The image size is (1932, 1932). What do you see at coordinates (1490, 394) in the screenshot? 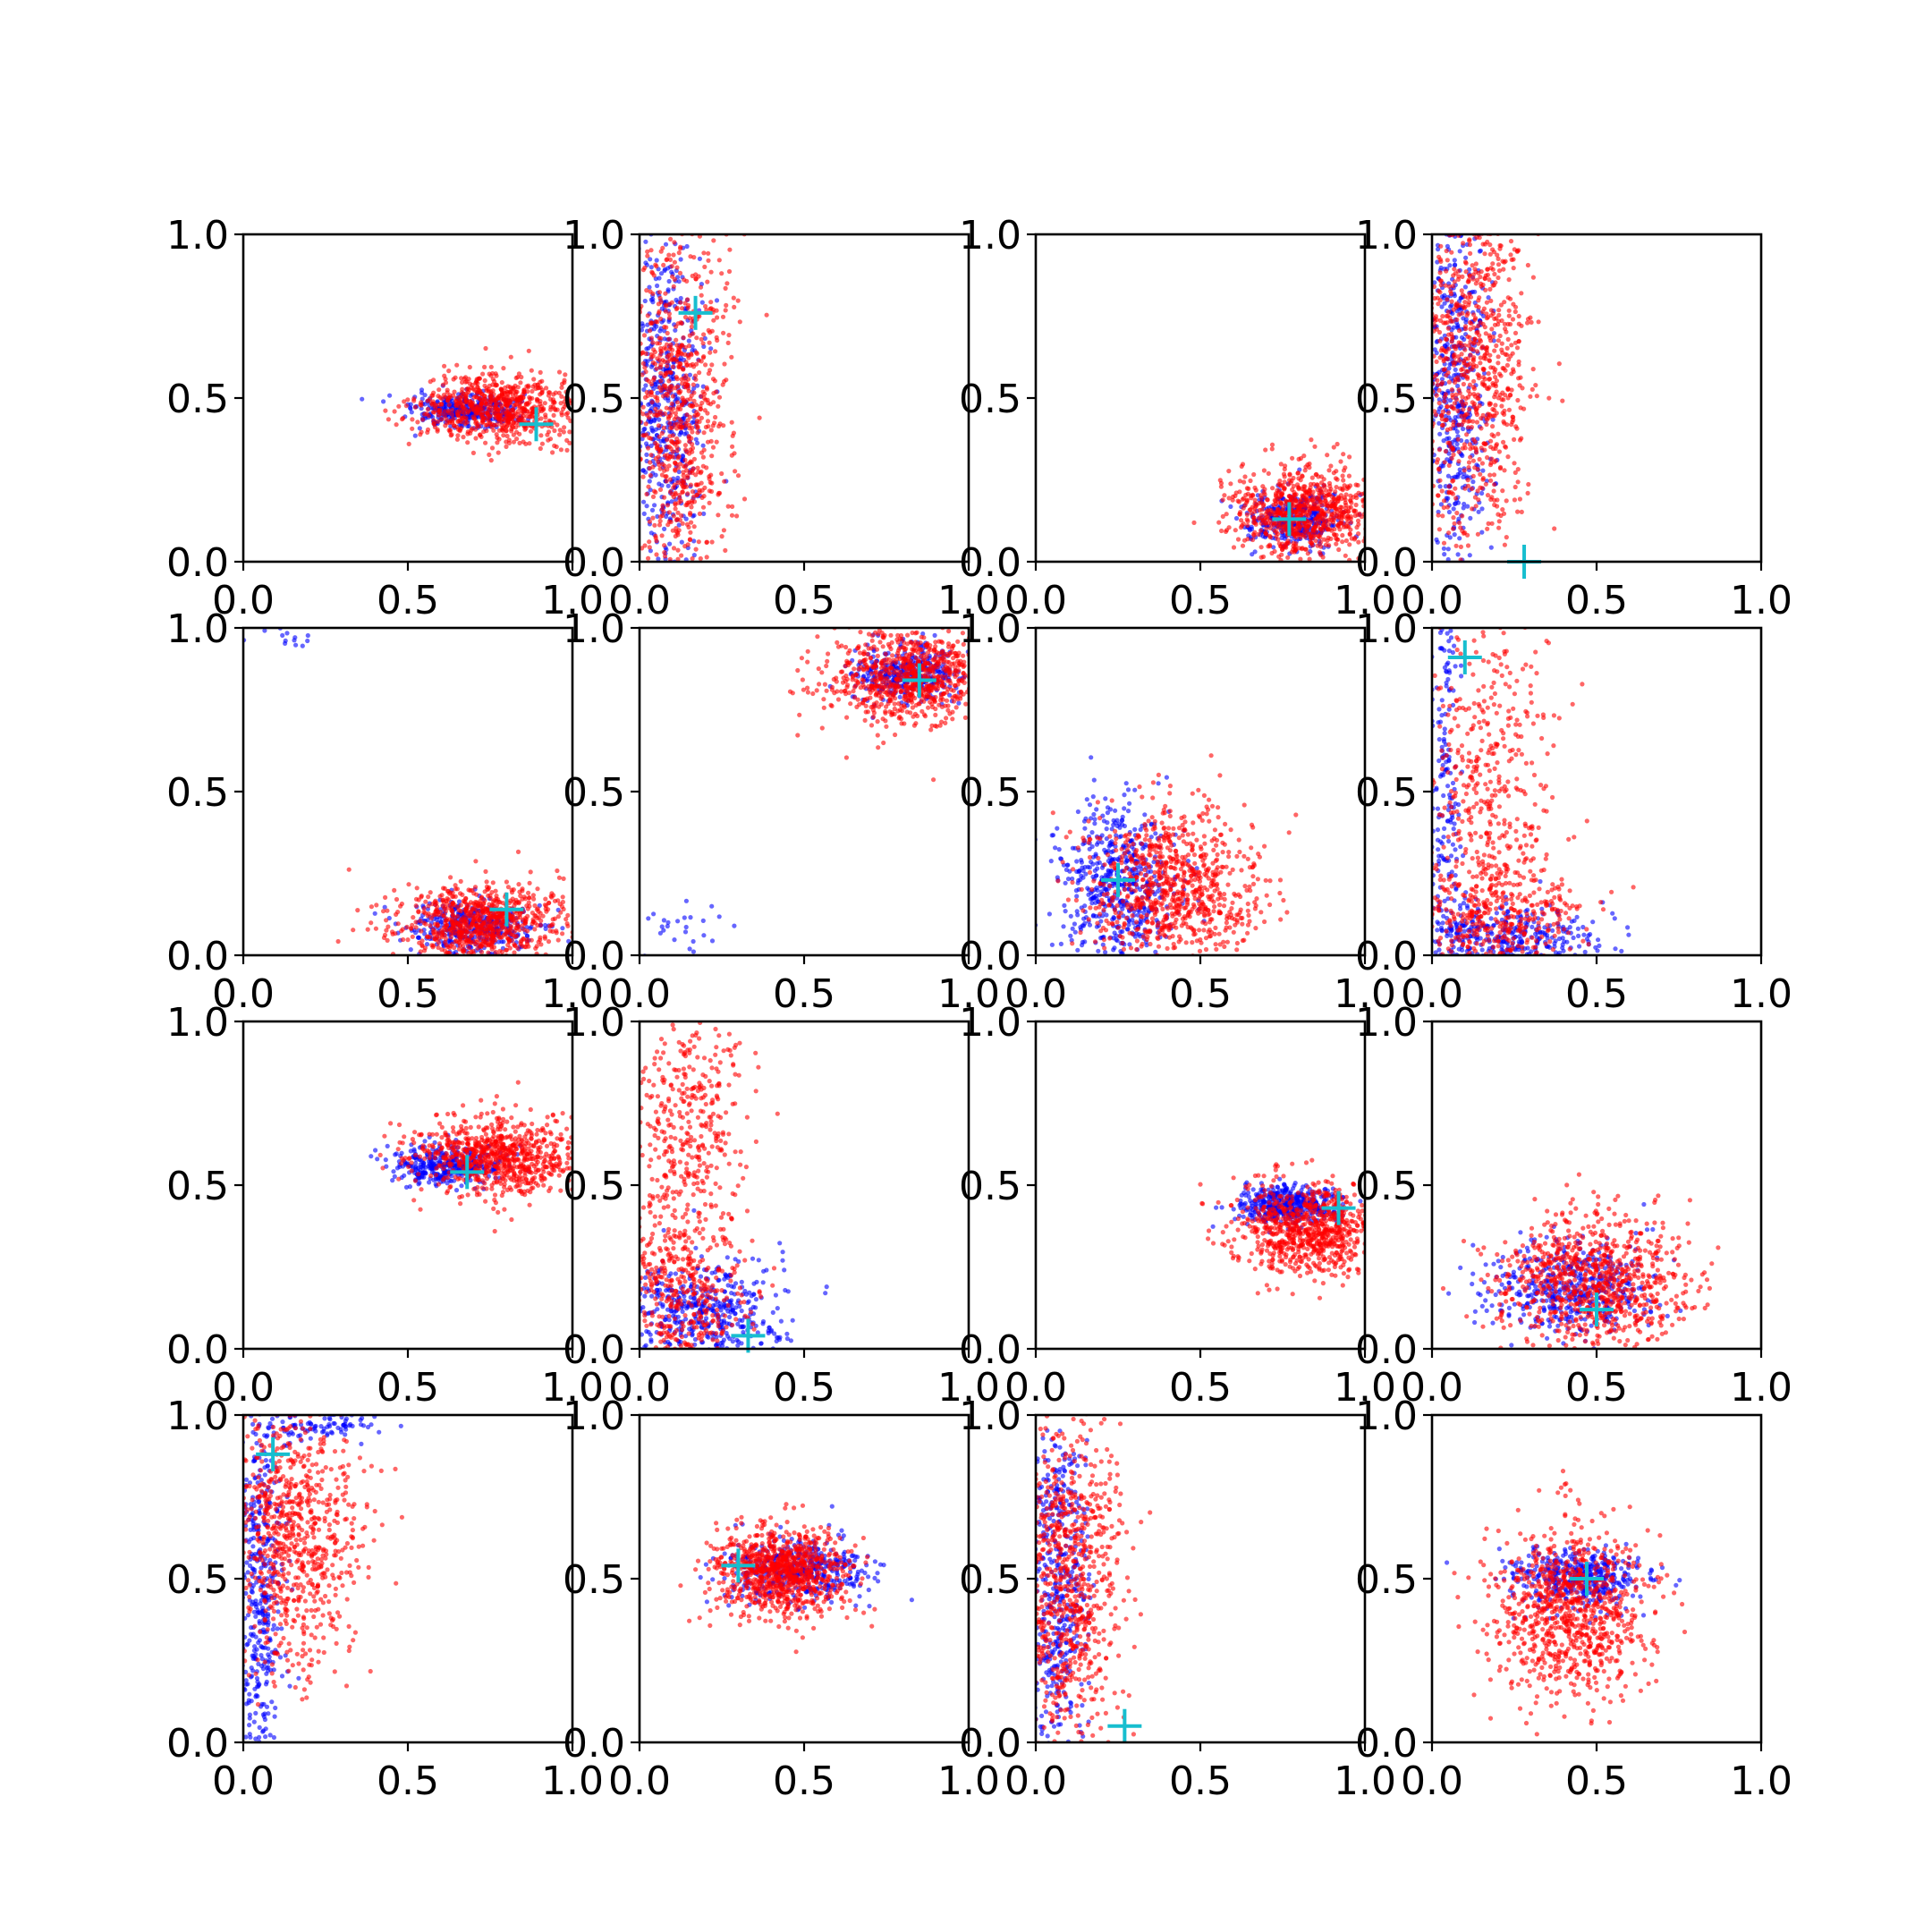
I see `scatter-points` at bounding box center [1490, 394].